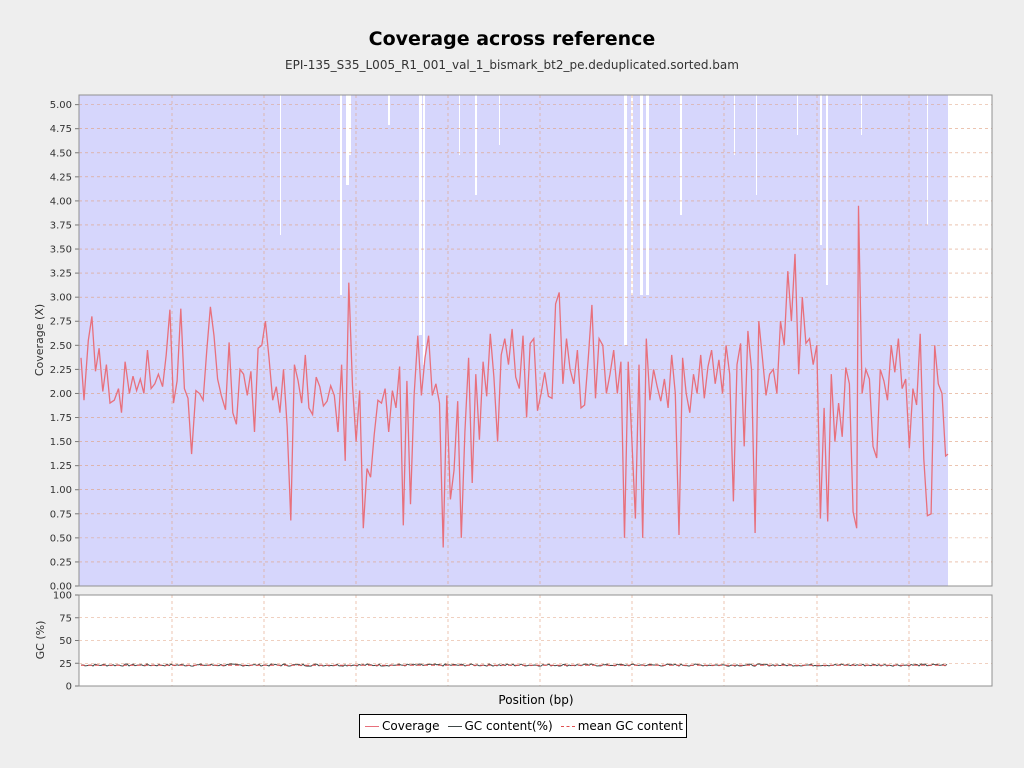  I want to click on coverage-y-tick-label-12: 3.00, so click(61, 298).